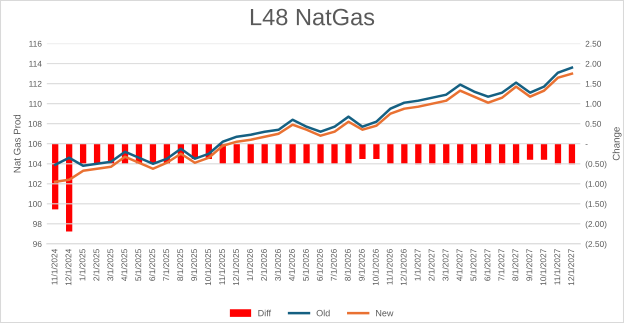  I want to click on y-tick-label: 102, so click(35, 183).